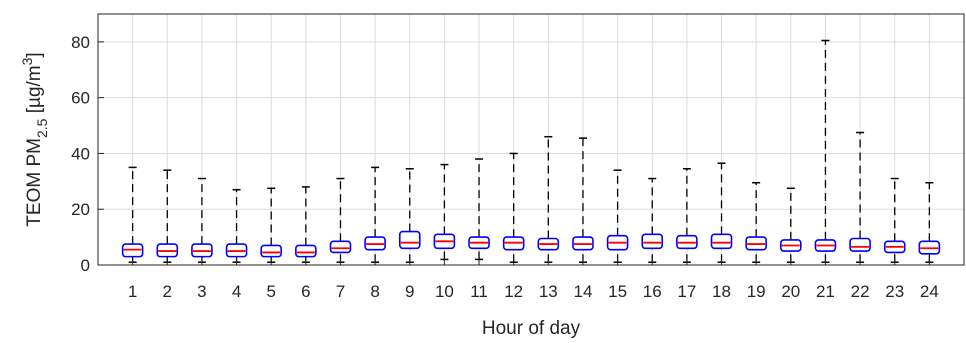 The width and height of the screenshot is (966, 343). I want to click on x-tick-label: 19, so click(756, 291).